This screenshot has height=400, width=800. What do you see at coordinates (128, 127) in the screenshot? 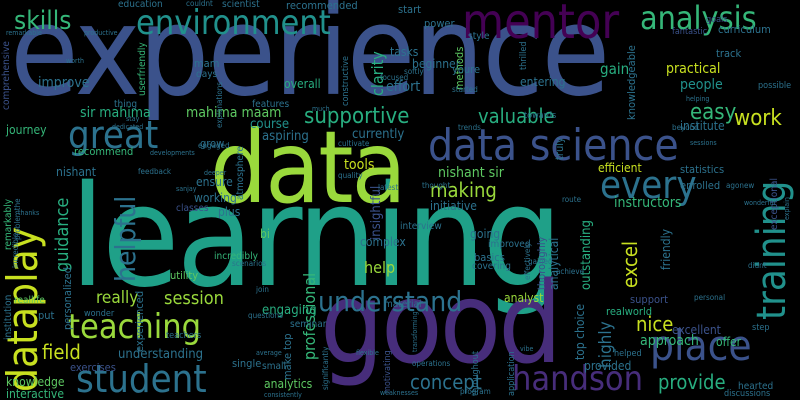
I see `word-dedicated: dedicated` at bounding box center [128, 127].